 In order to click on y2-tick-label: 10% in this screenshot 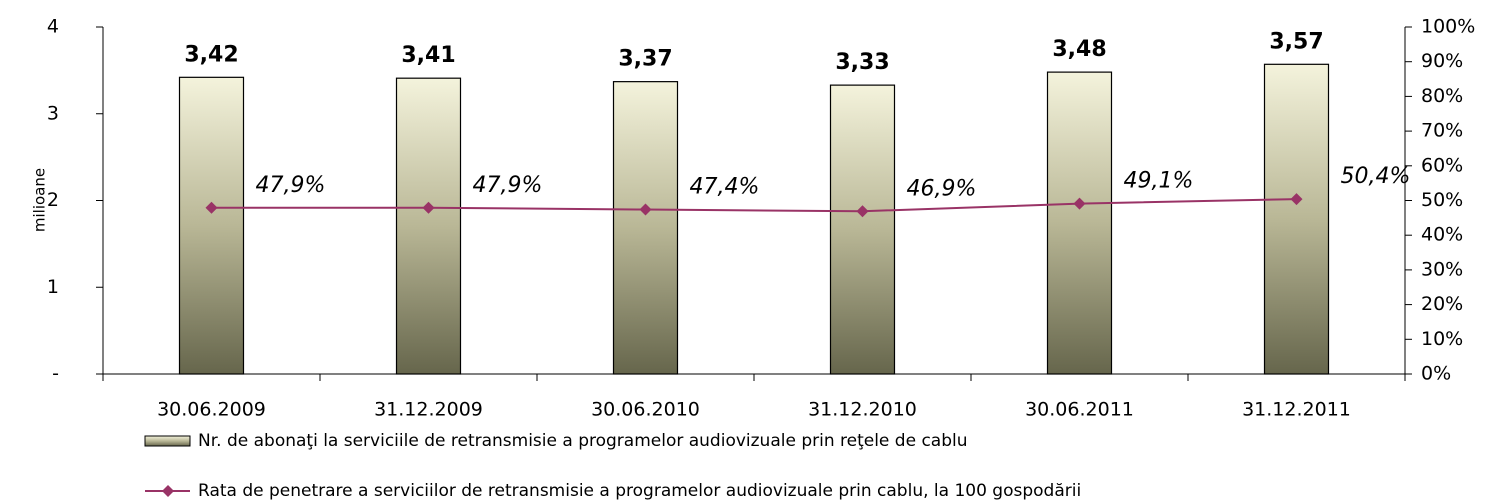, I will do `click(1442, 339)`.